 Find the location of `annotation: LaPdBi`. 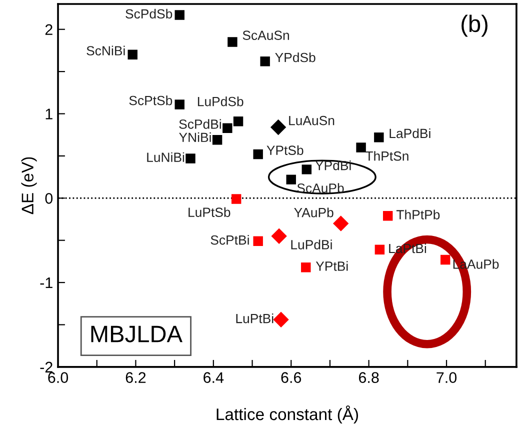

annotation: LaPdBi is located at coordinates (410, 133).